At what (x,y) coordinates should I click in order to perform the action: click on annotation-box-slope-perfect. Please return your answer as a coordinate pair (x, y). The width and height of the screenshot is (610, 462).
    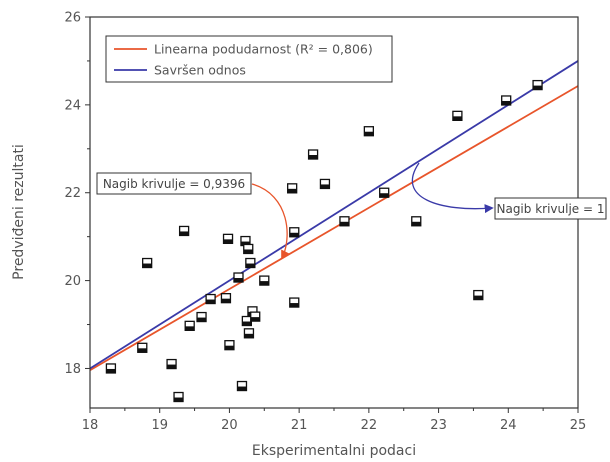
    Looking at the image, I should click on (550, 208).